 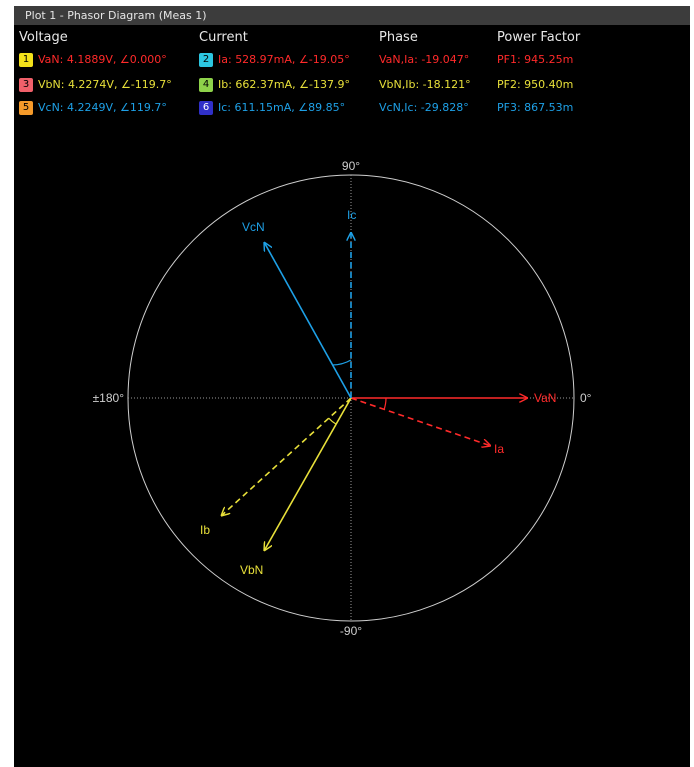 I want to click on phase-arc-b, so click(x=332, y=421).